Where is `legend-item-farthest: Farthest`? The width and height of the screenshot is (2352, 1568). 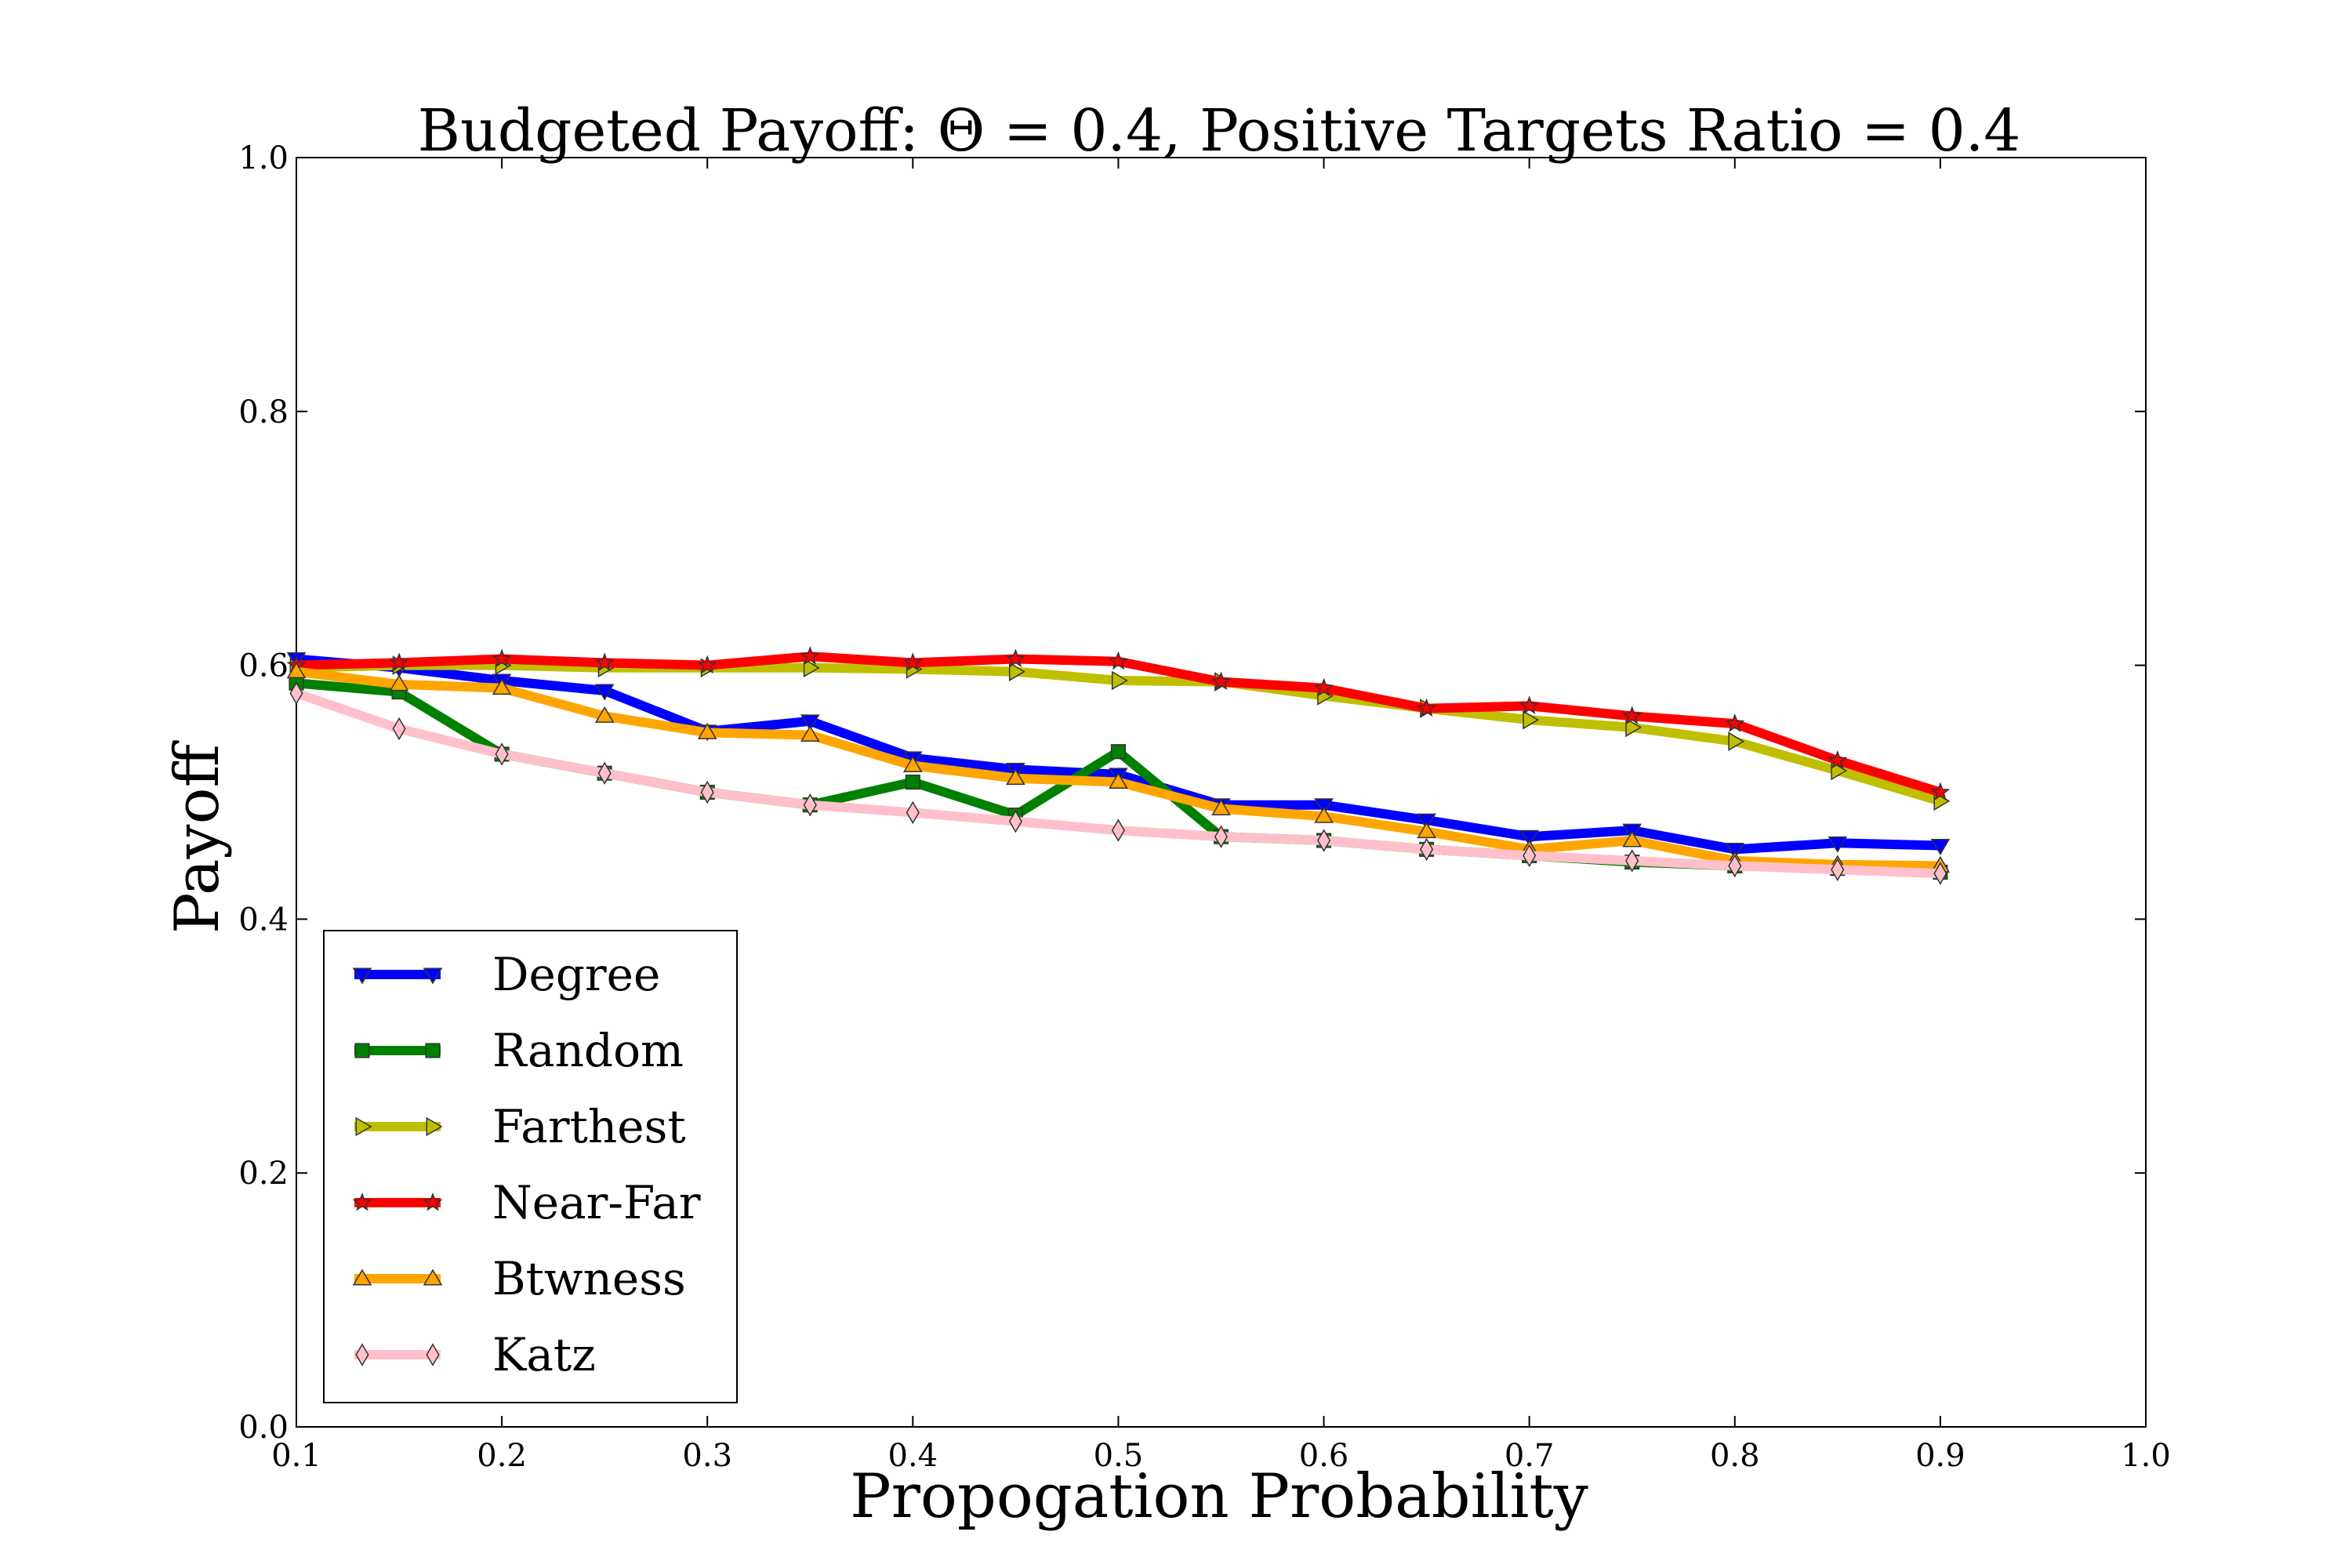
legend-item-farthest: Farthest is located at coordinates (520, 1126).